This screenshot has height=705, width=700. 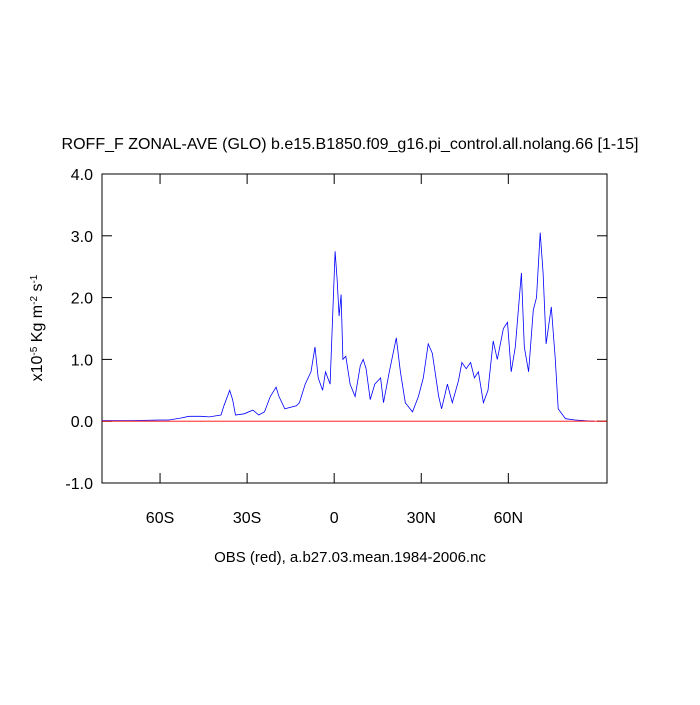 What do you see at coordinates (350, 557) in the screenshot?
I see `x-axis-label: OBS (red), a.b27.03.mean.1984-2006.nc` at bounding box center [350, 557].